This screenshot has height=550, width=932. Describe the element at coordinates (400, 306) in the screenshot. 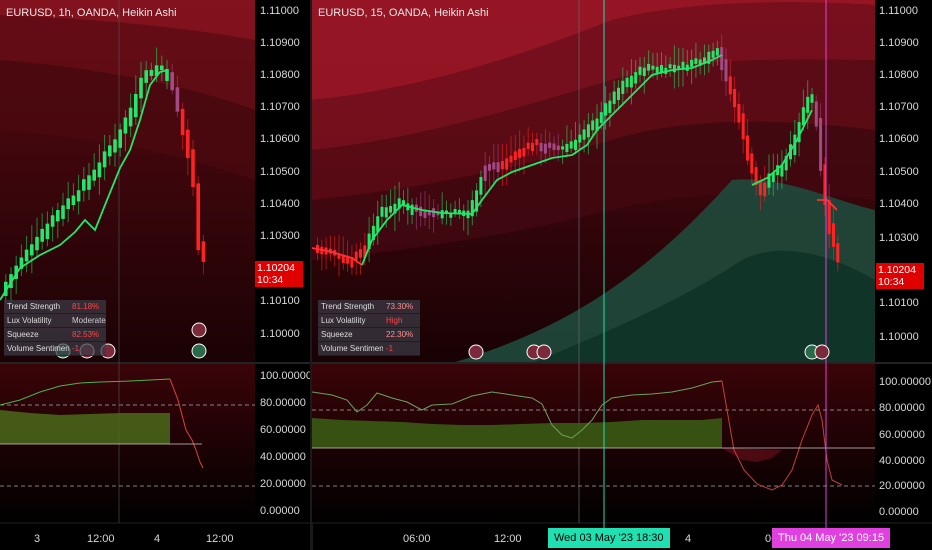

I see `trend-strength-value: 73.30%` at that location.